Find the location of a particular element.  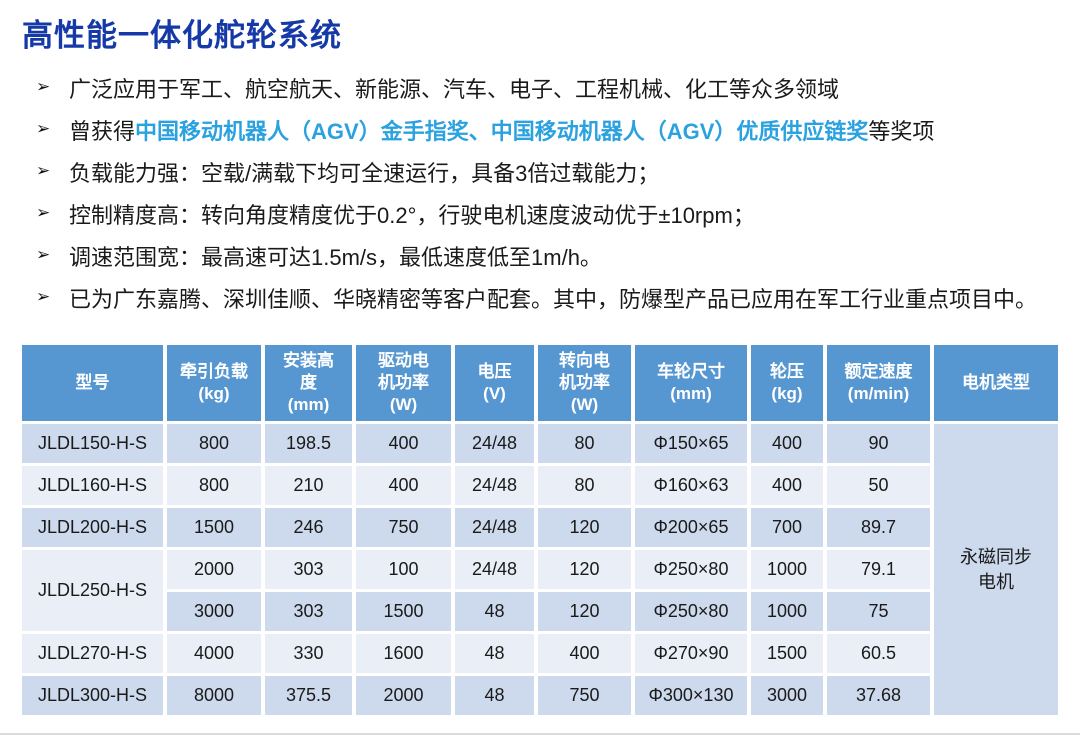

cell-model: JLDL160-H-S is located at coordinates (92, 485).